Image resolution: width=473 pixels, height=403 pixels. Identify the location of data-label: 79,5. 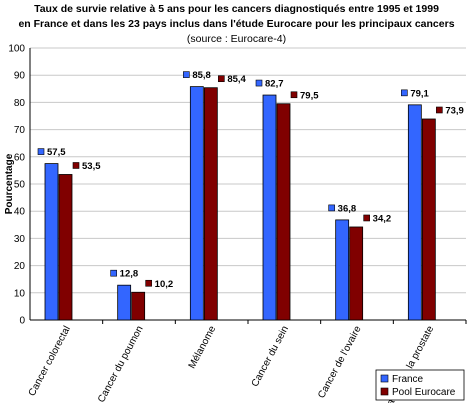
(309, 95).